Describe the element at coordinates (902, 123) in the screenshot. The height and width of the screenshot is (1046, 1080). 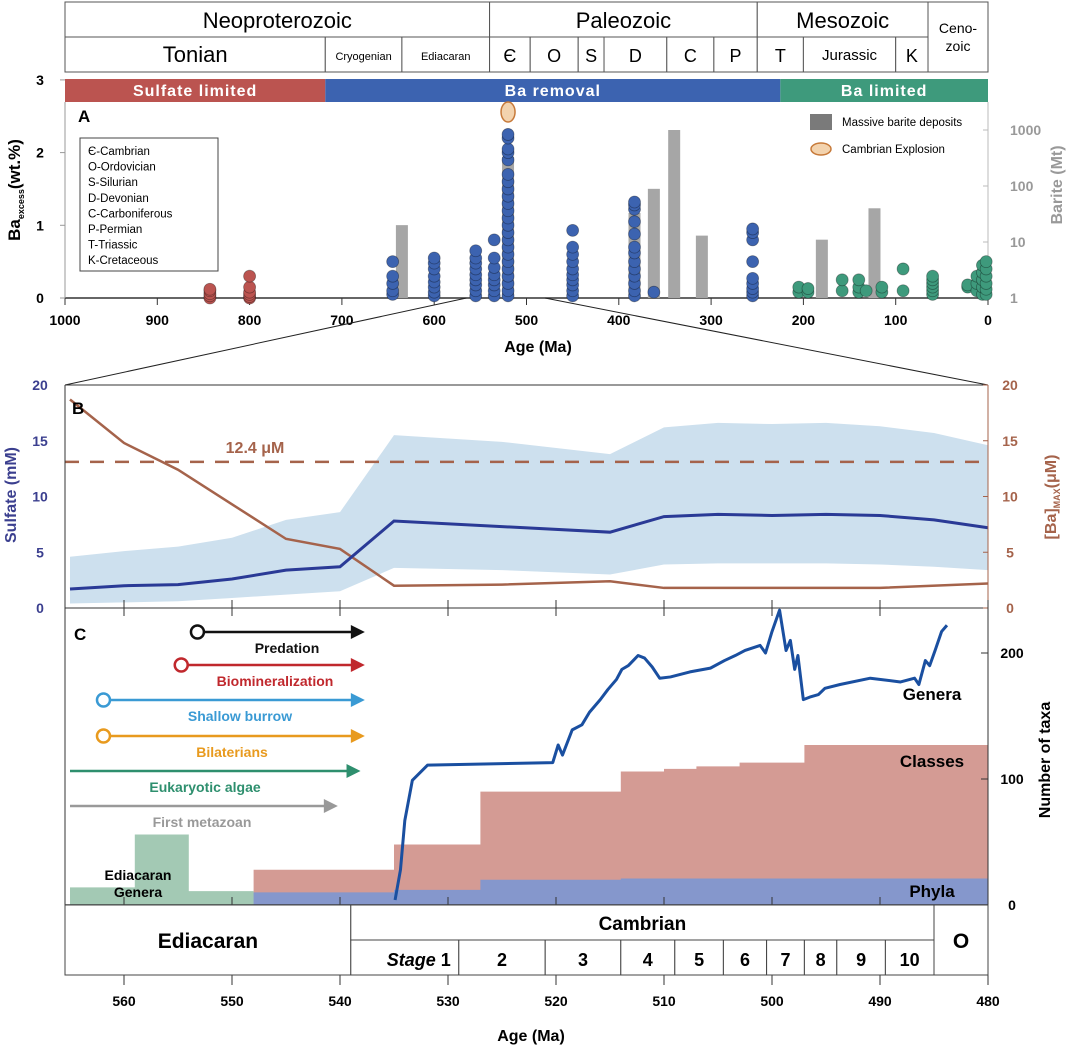
I see `legend-barite-label: Massive barite deposits` at that location.